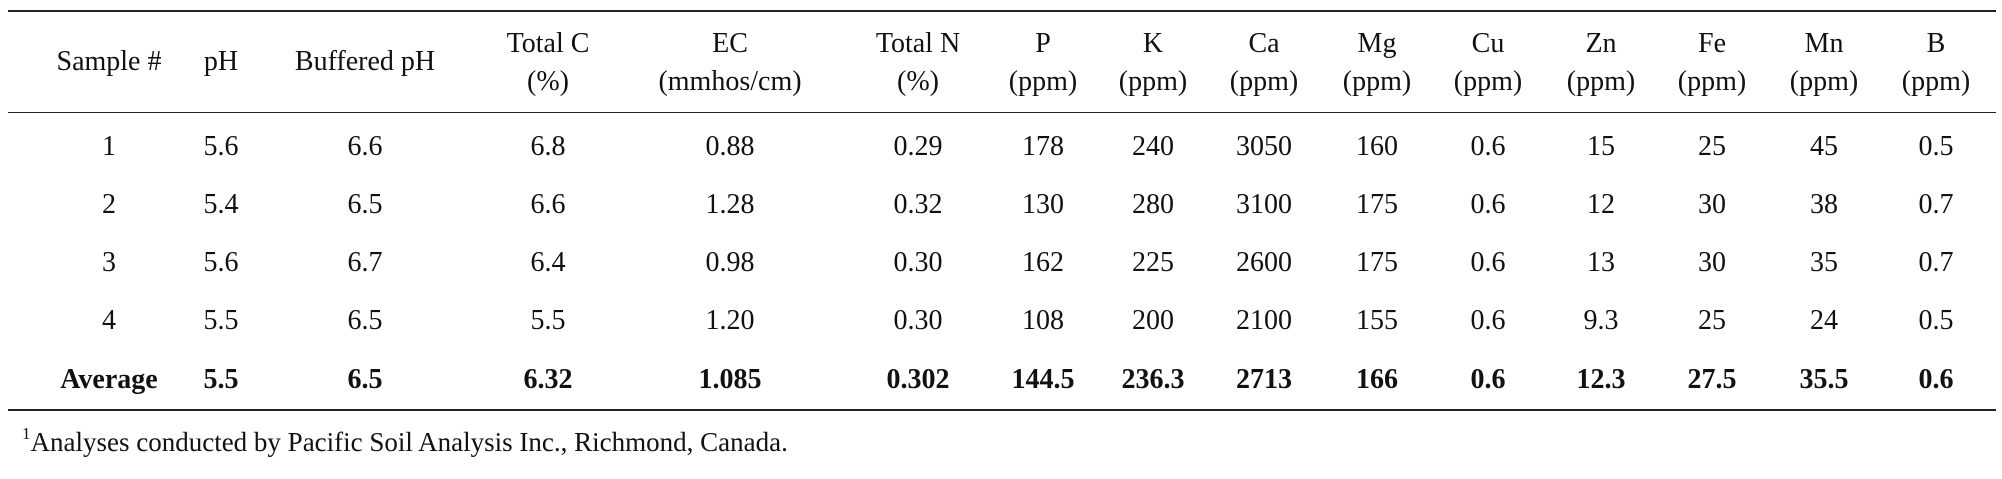  Describe the element at coordinates (1153, 204) in the screenshot. I see `table-cell: 280` at that location.